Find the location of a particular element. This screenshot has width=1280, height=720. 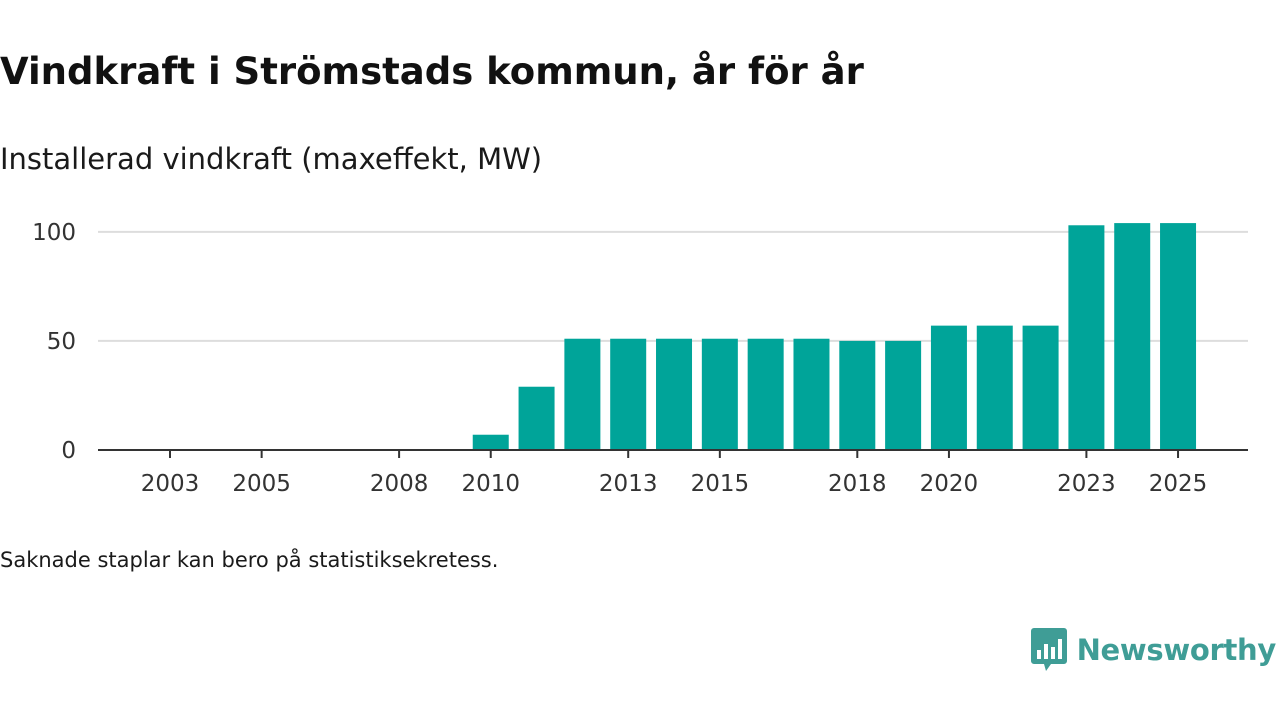

brand-logo: Newsworthy is located at coordinates (1153, 650).